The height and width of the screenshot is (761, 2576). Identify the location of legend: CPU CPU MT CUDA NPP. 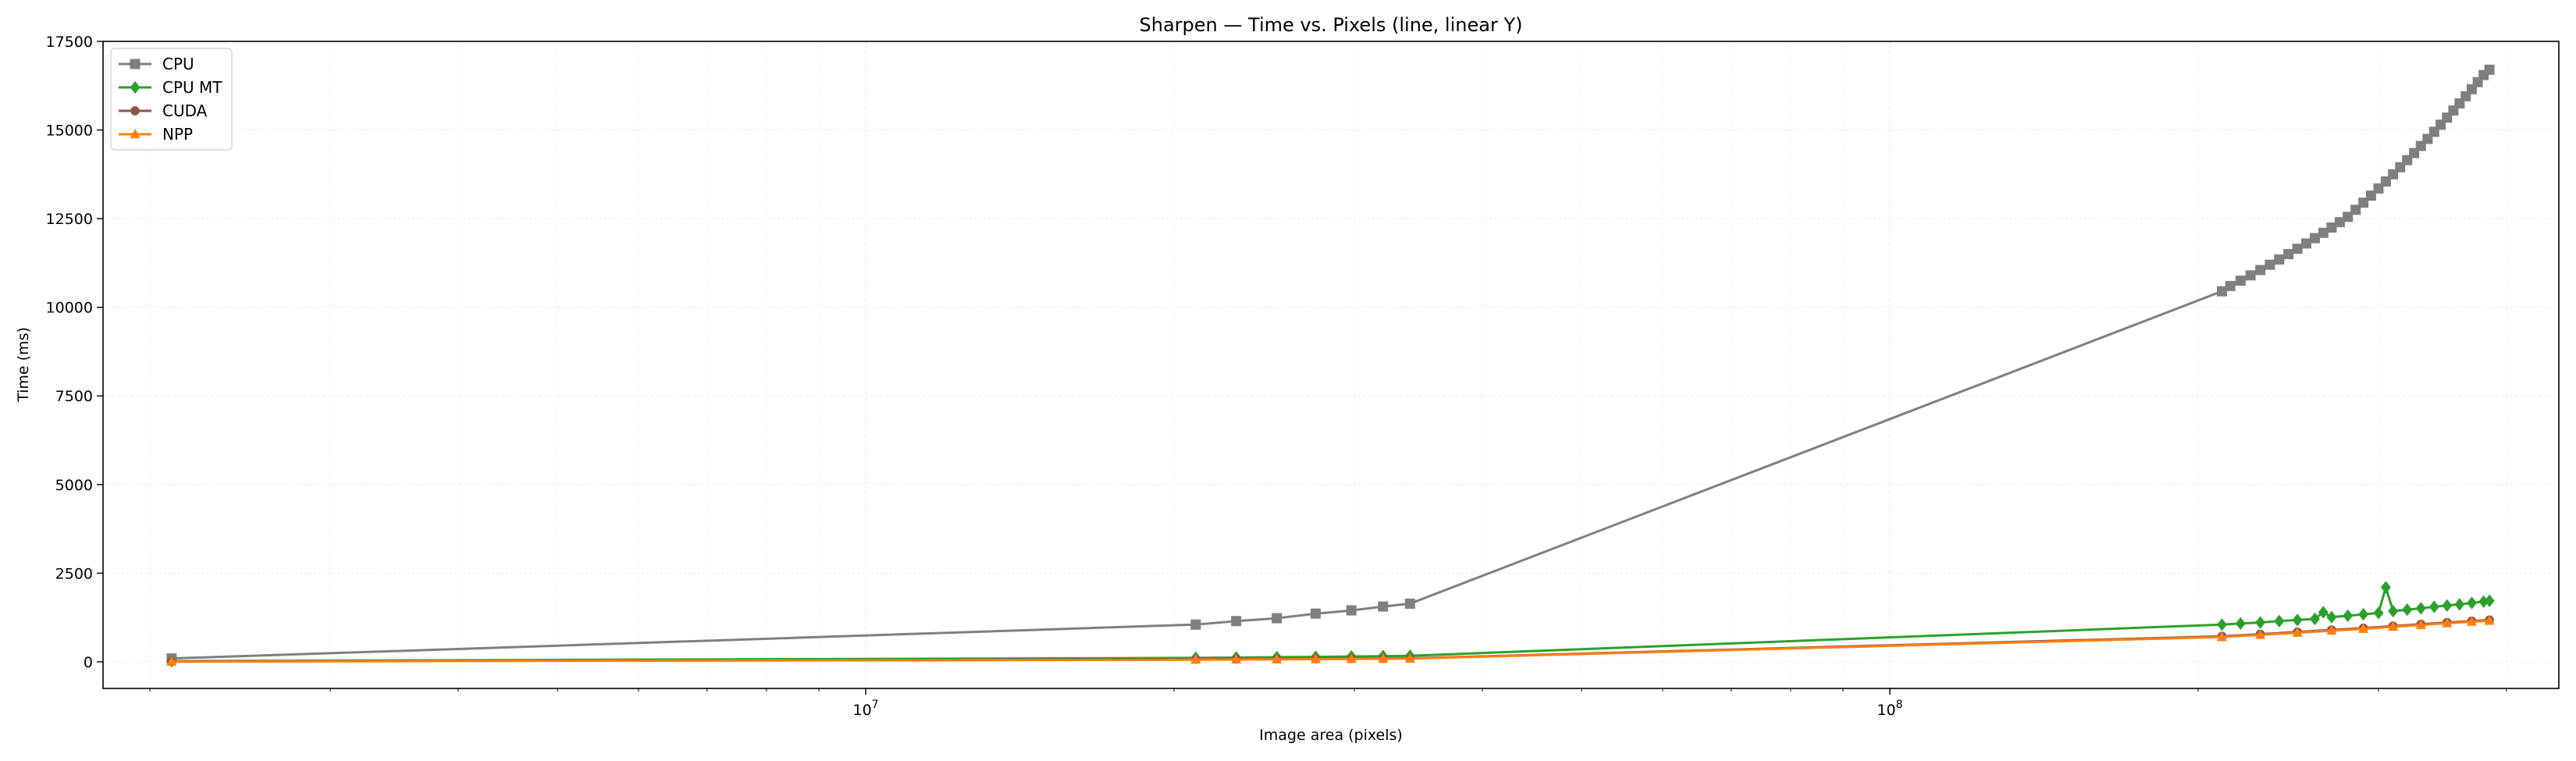
(171, 100).